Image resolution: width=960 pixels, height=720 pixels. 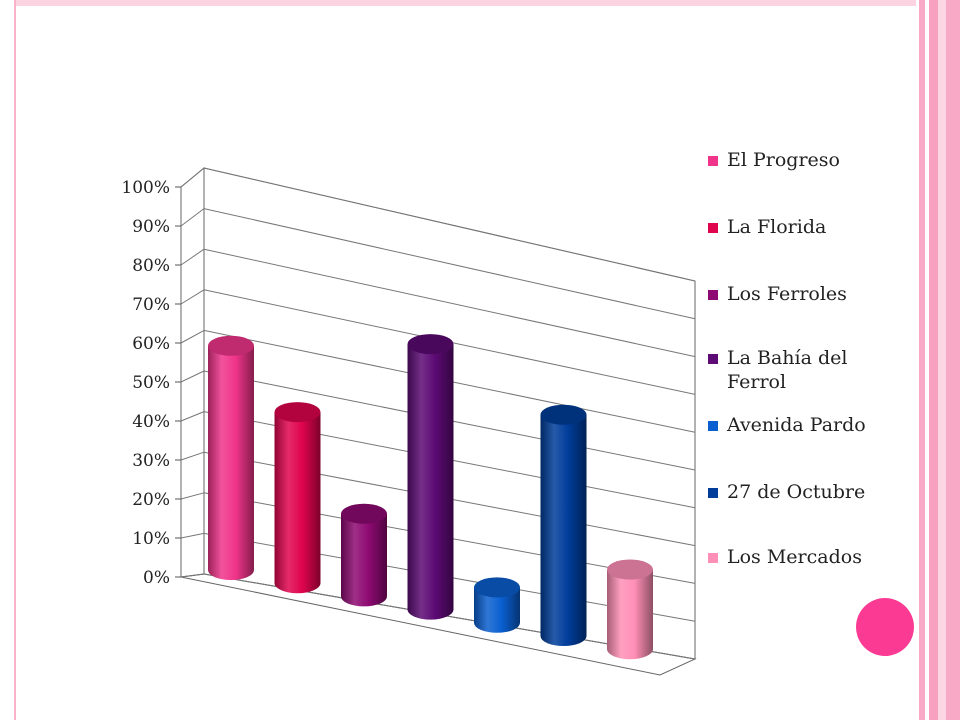 I want to click on legend-item: Los Ferroles, so click(x=802, y=294).